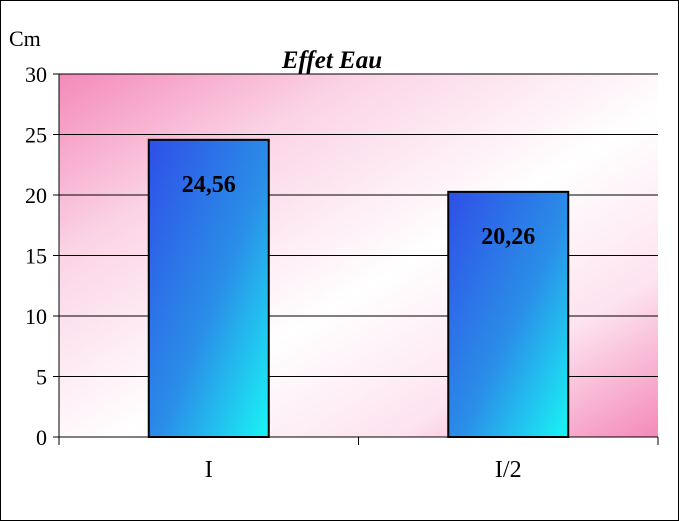  Describe the element at coordinates (41, 377) in the screenshot. I see `y-tick-label: 5` at that location.